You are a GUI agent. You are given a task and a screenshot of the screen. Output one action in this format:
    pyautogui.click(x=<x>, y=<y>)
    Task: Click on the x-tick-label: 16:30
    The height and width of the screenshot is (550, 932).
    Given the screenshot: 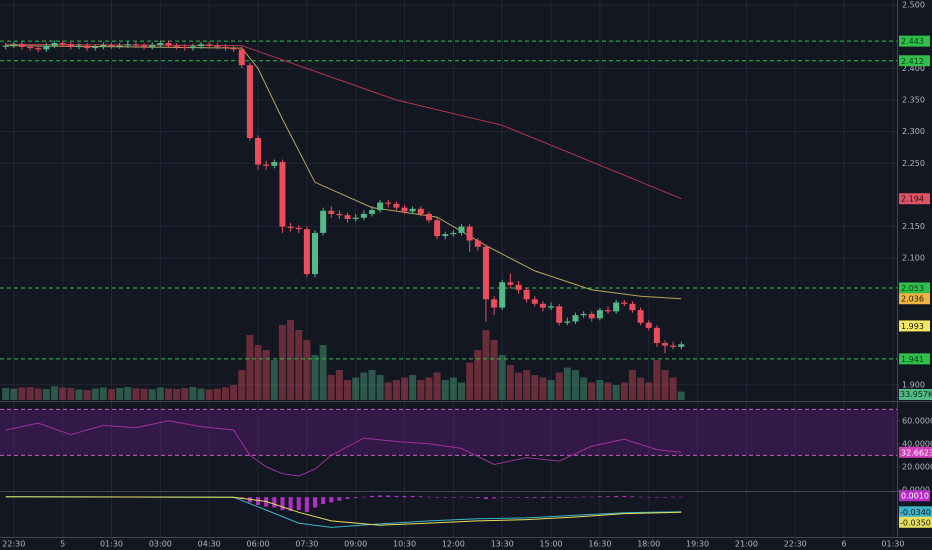 What is the action you would take?
    pyautogui.click(x=599, y=544)
    